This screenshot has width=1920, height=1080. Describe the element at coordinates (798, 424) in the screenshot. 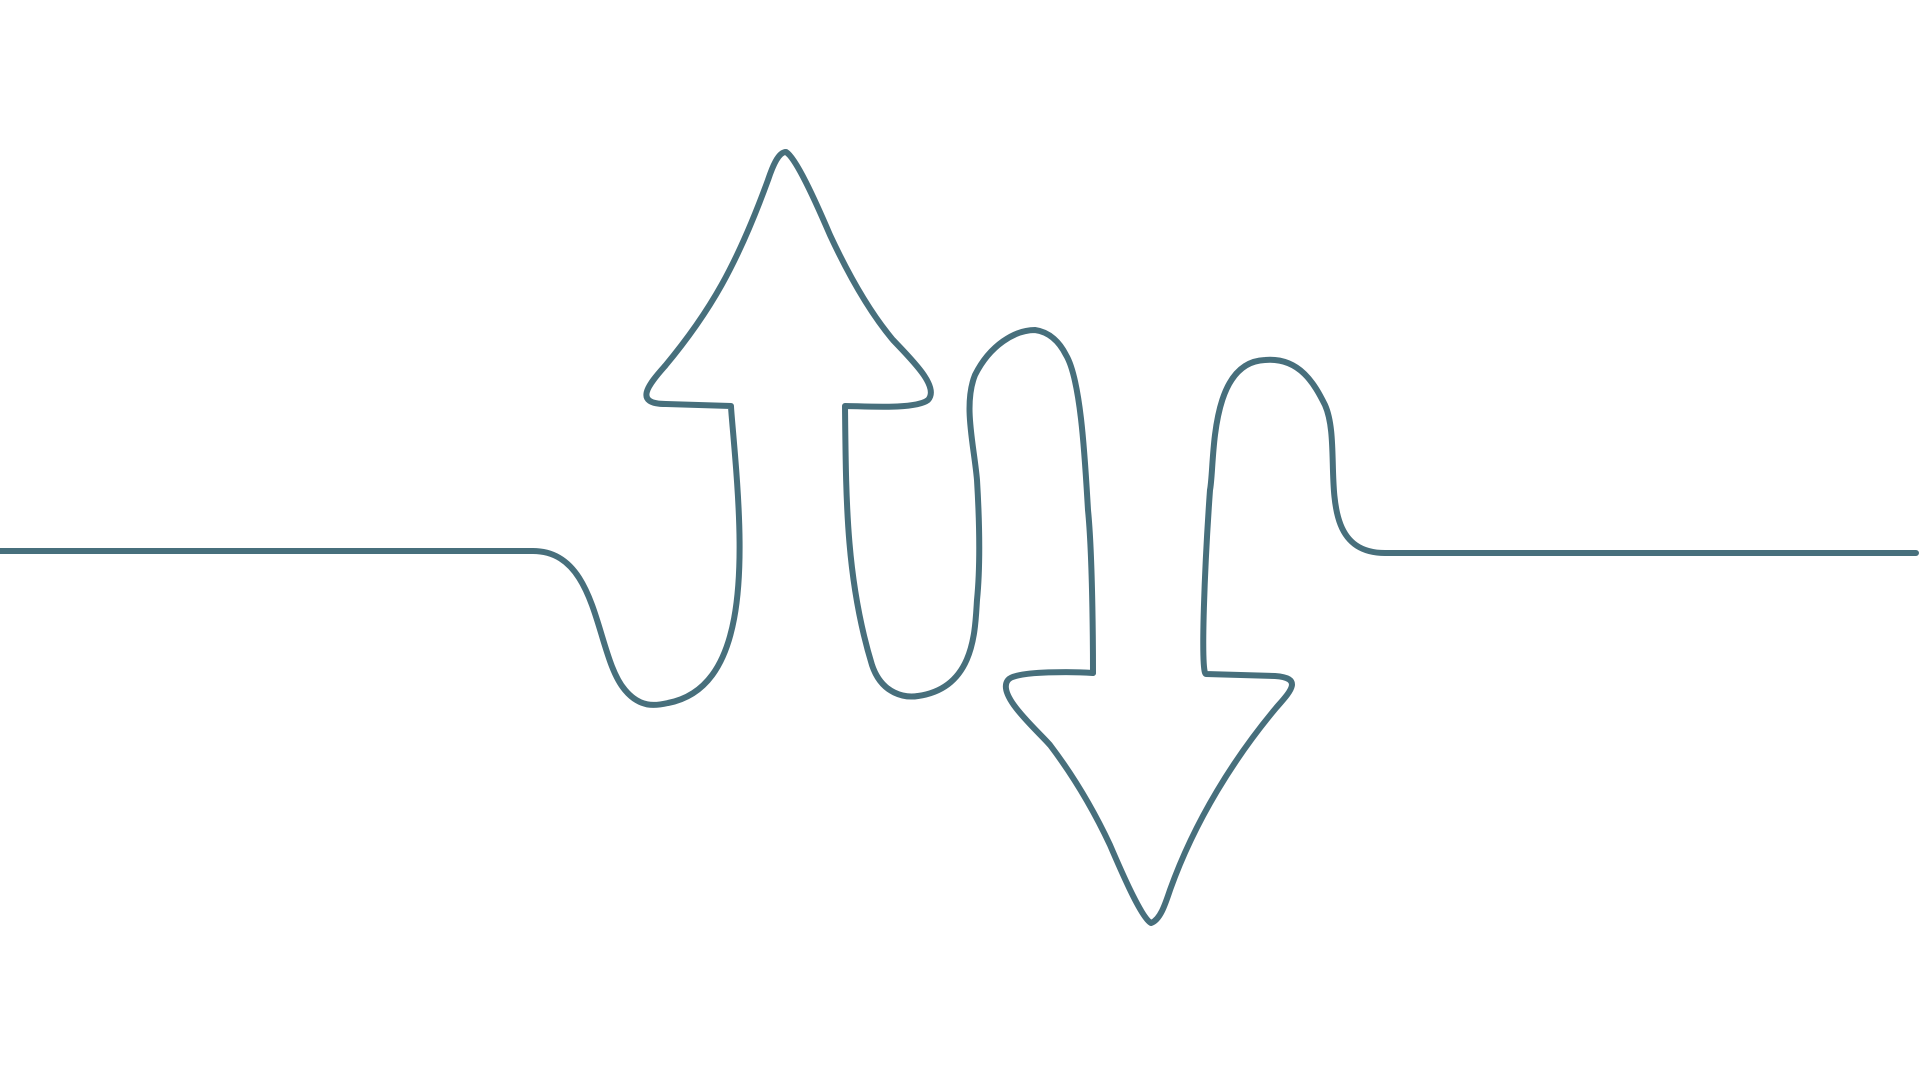

I see `up-arrow-icon` at that location.